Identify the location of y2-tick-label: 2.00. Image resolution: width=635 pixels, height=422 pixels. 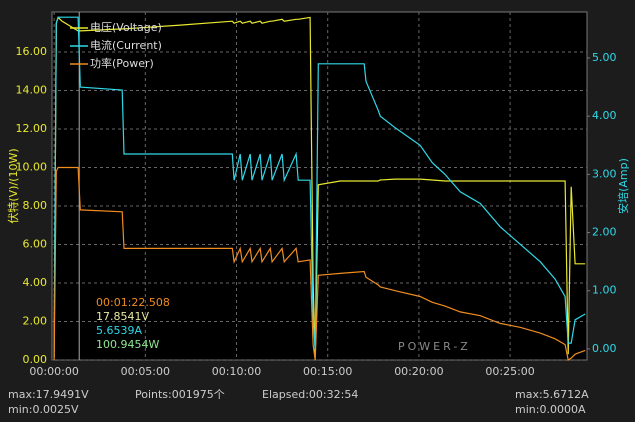
(604, 232).